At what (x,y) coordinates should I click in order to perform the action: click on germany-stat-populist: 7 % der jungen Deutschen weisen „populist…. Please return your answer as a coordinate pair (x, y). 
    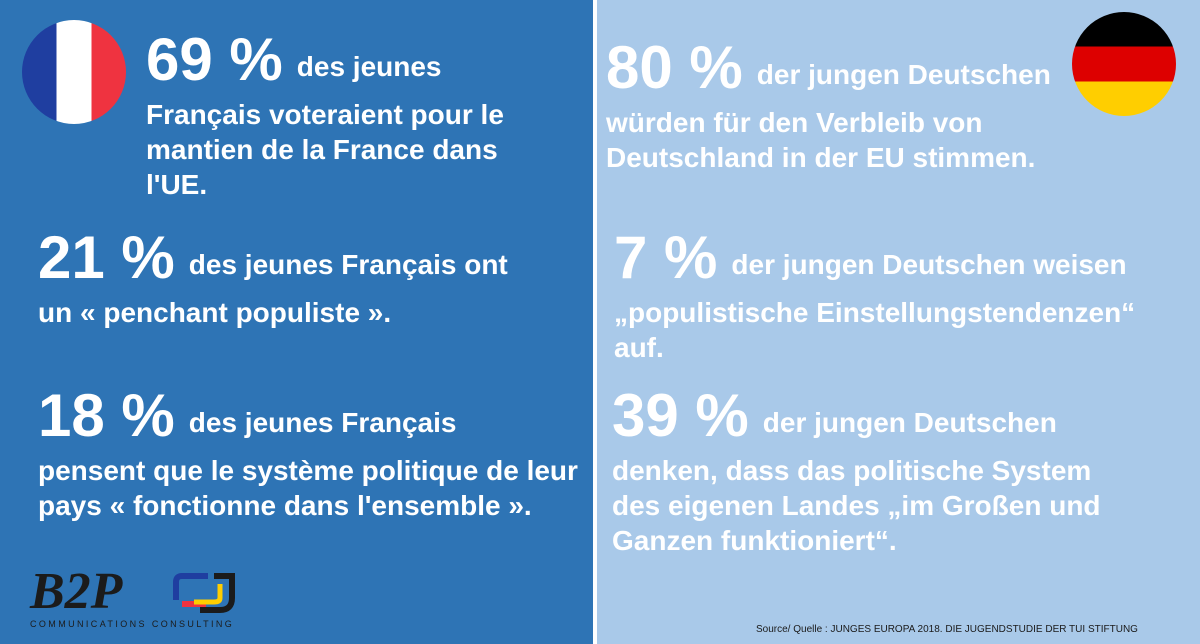
    Looking at the image, I should click on (899, 296).